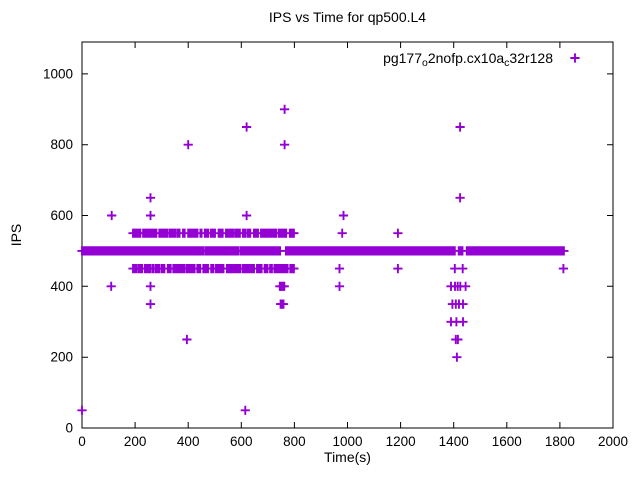 This screenshot has width=640, height=480. I want to click on legend-label-subscript: c, so click(506, 63).